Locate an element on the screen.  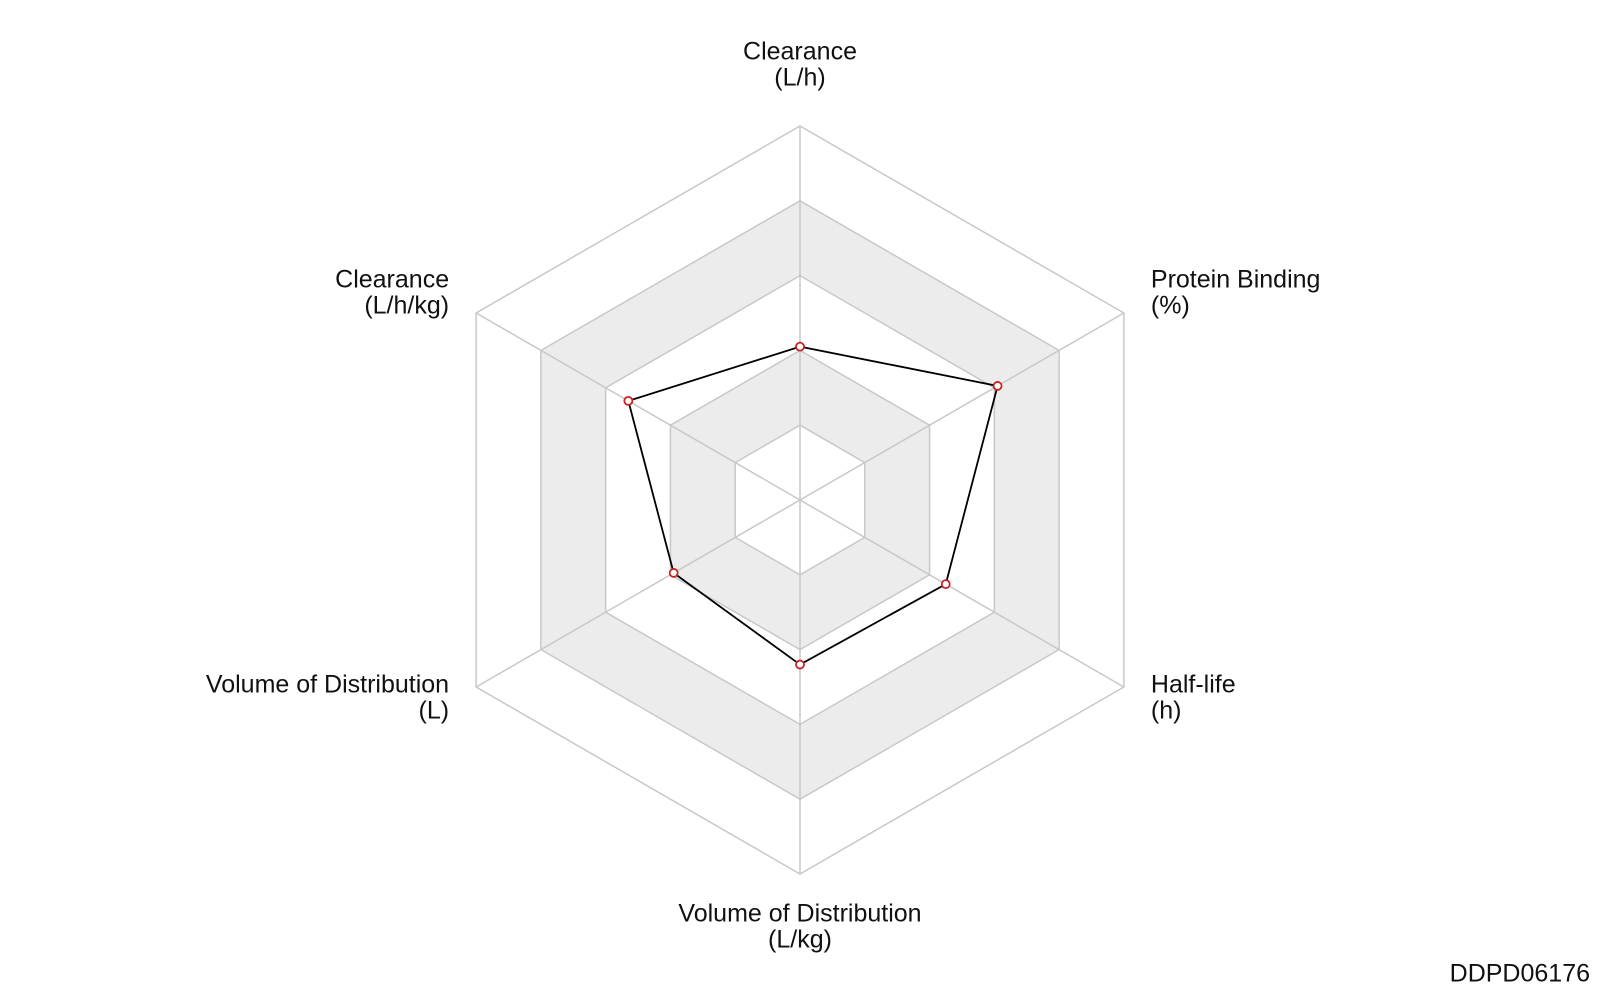
axis-unit: (h) is located at coordinates (1166, 711).